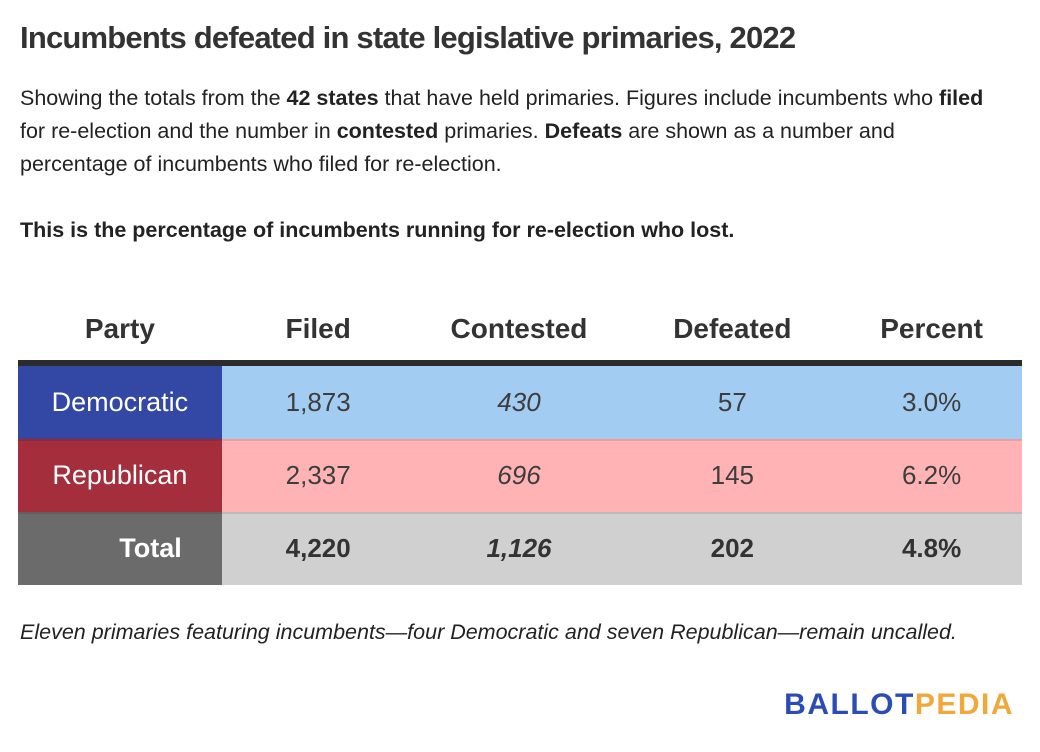 The width and height of the screenshot is (1040, 752). What do you see at coordinates (732, 548) in the screenshot?
I see `defeated-cell: 202` at bounding box center [732, 548].